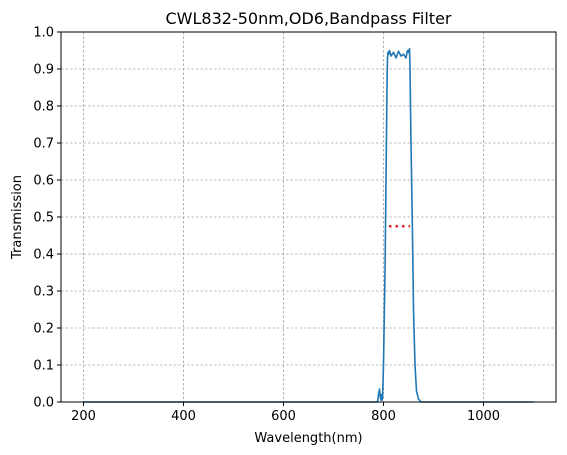  What do you see at coordinates (17, 217) in the screenshot?
I see `y-axis-title: Transmission` at bounding box center [17, 217].